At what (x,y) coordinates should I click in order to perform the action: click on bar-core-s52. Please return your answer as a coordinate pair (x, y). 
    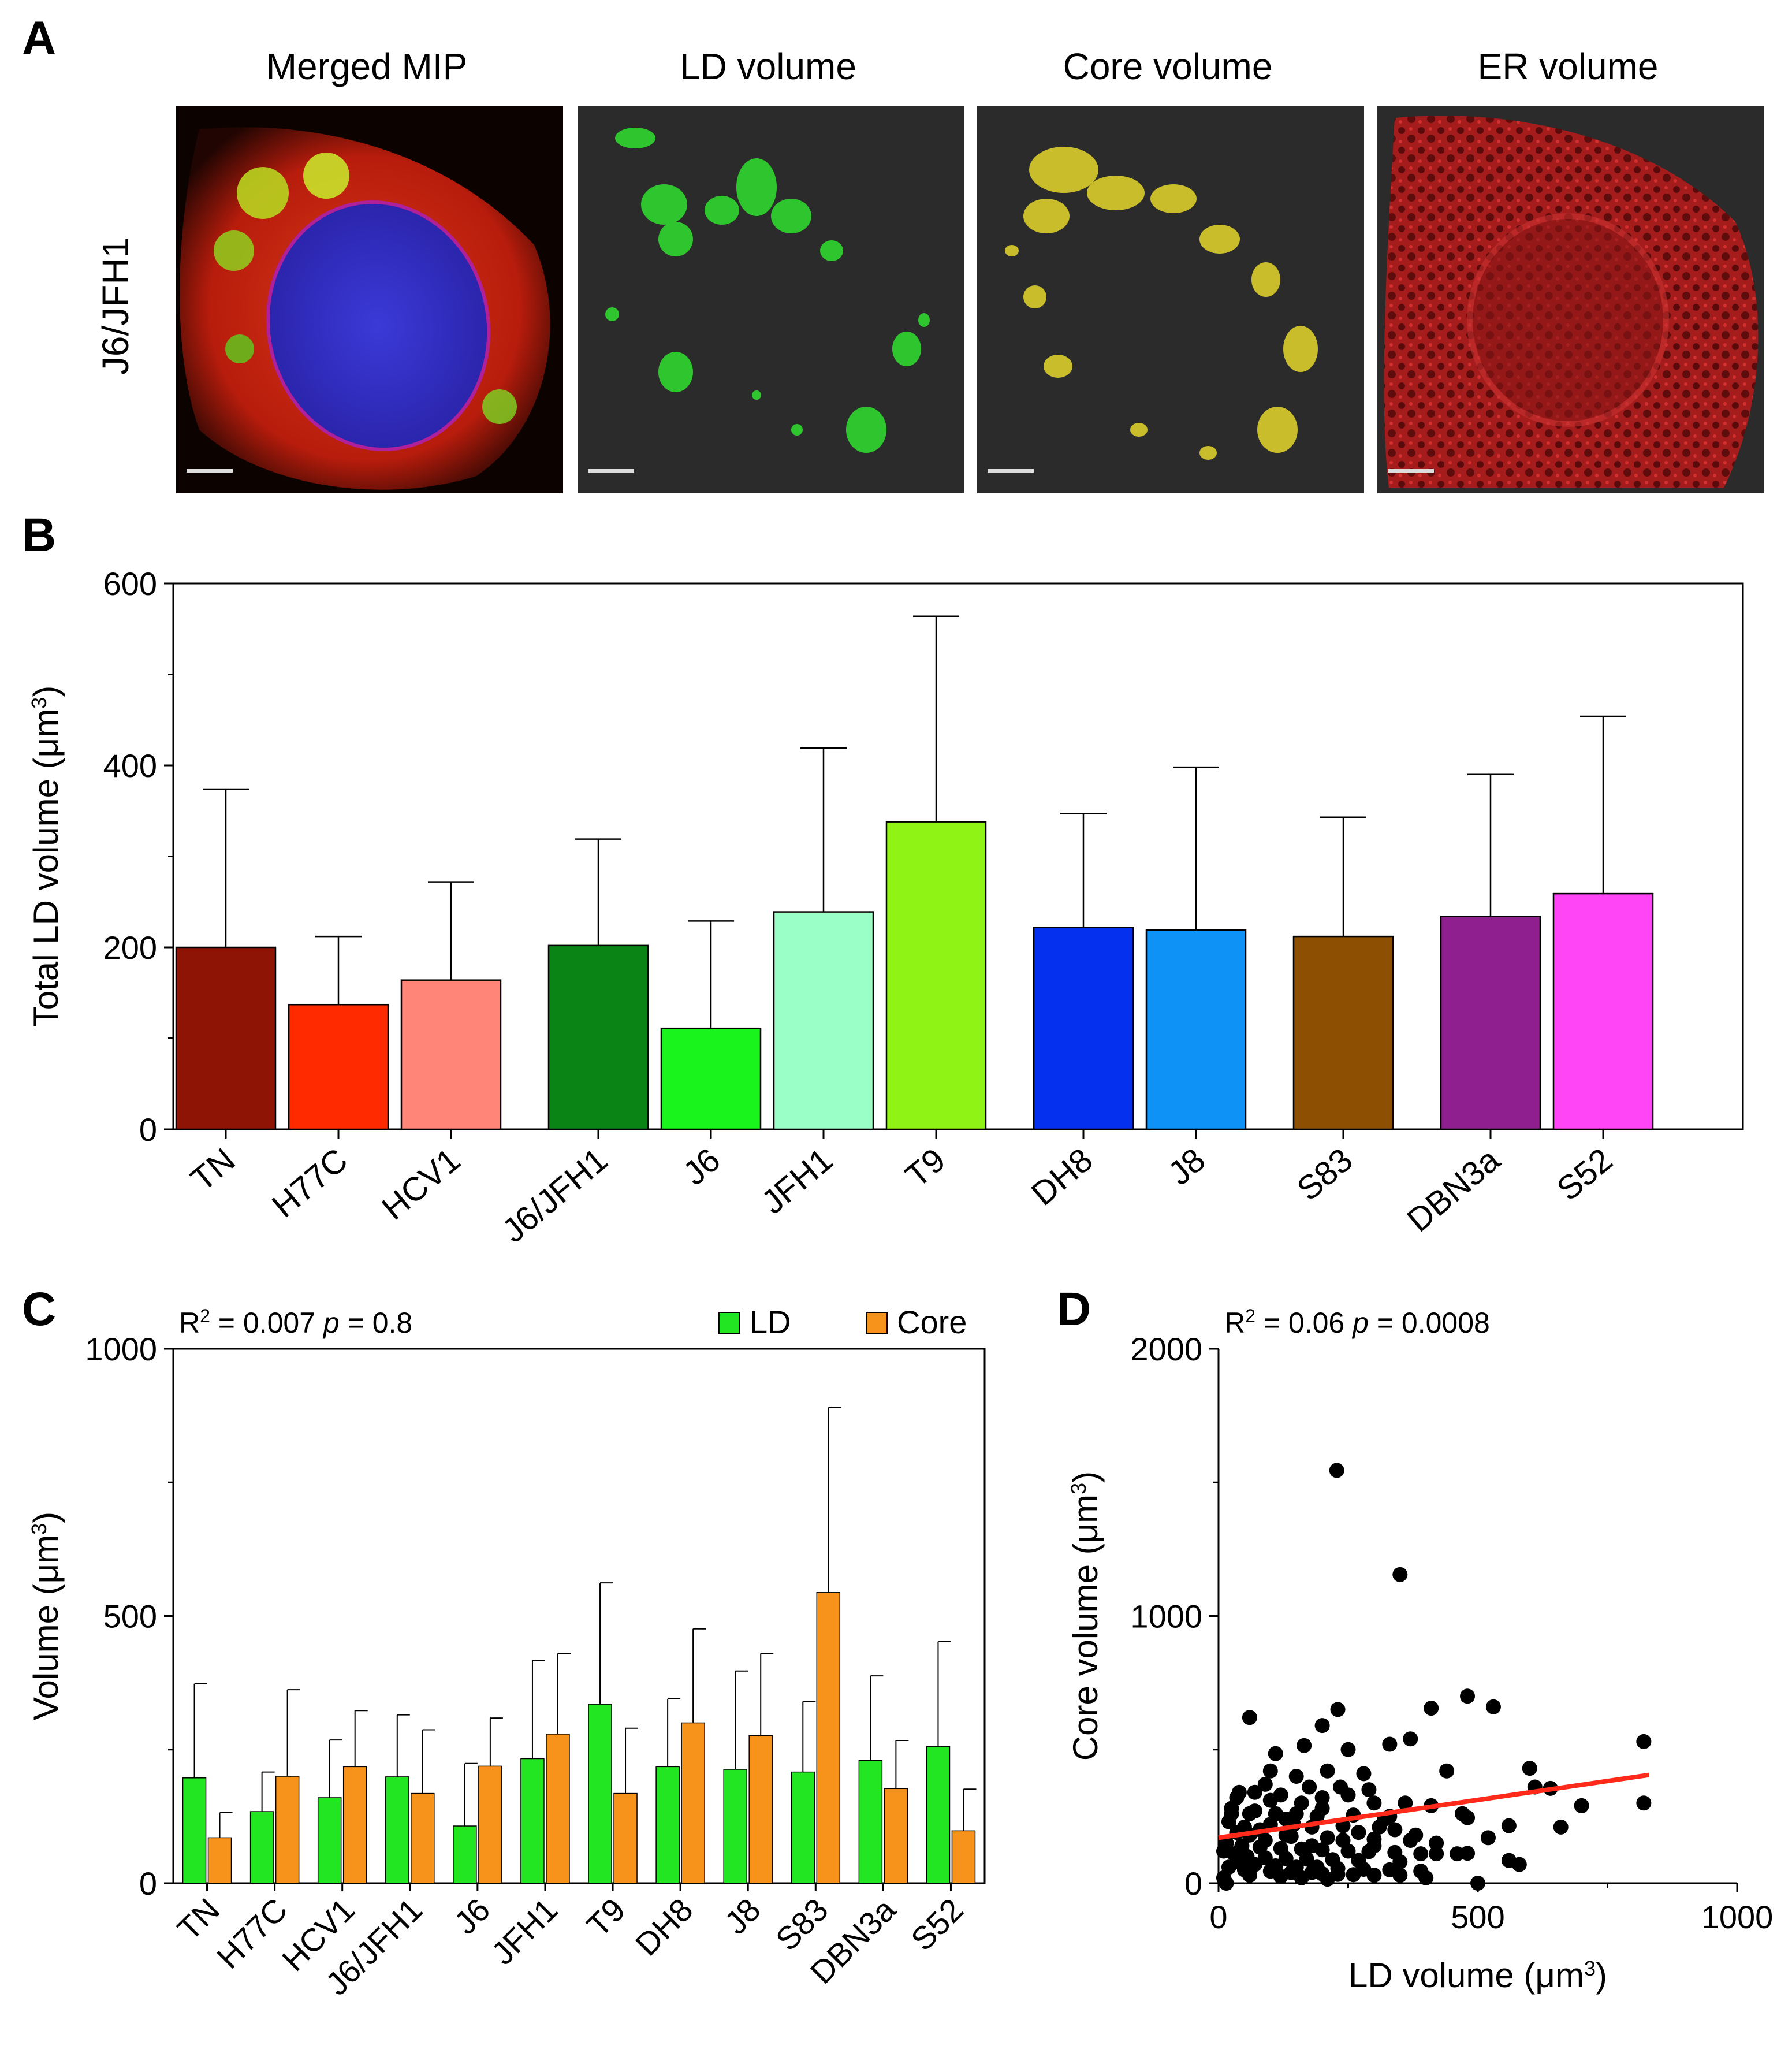
    Looking at the image, I should click on (963, 1857).